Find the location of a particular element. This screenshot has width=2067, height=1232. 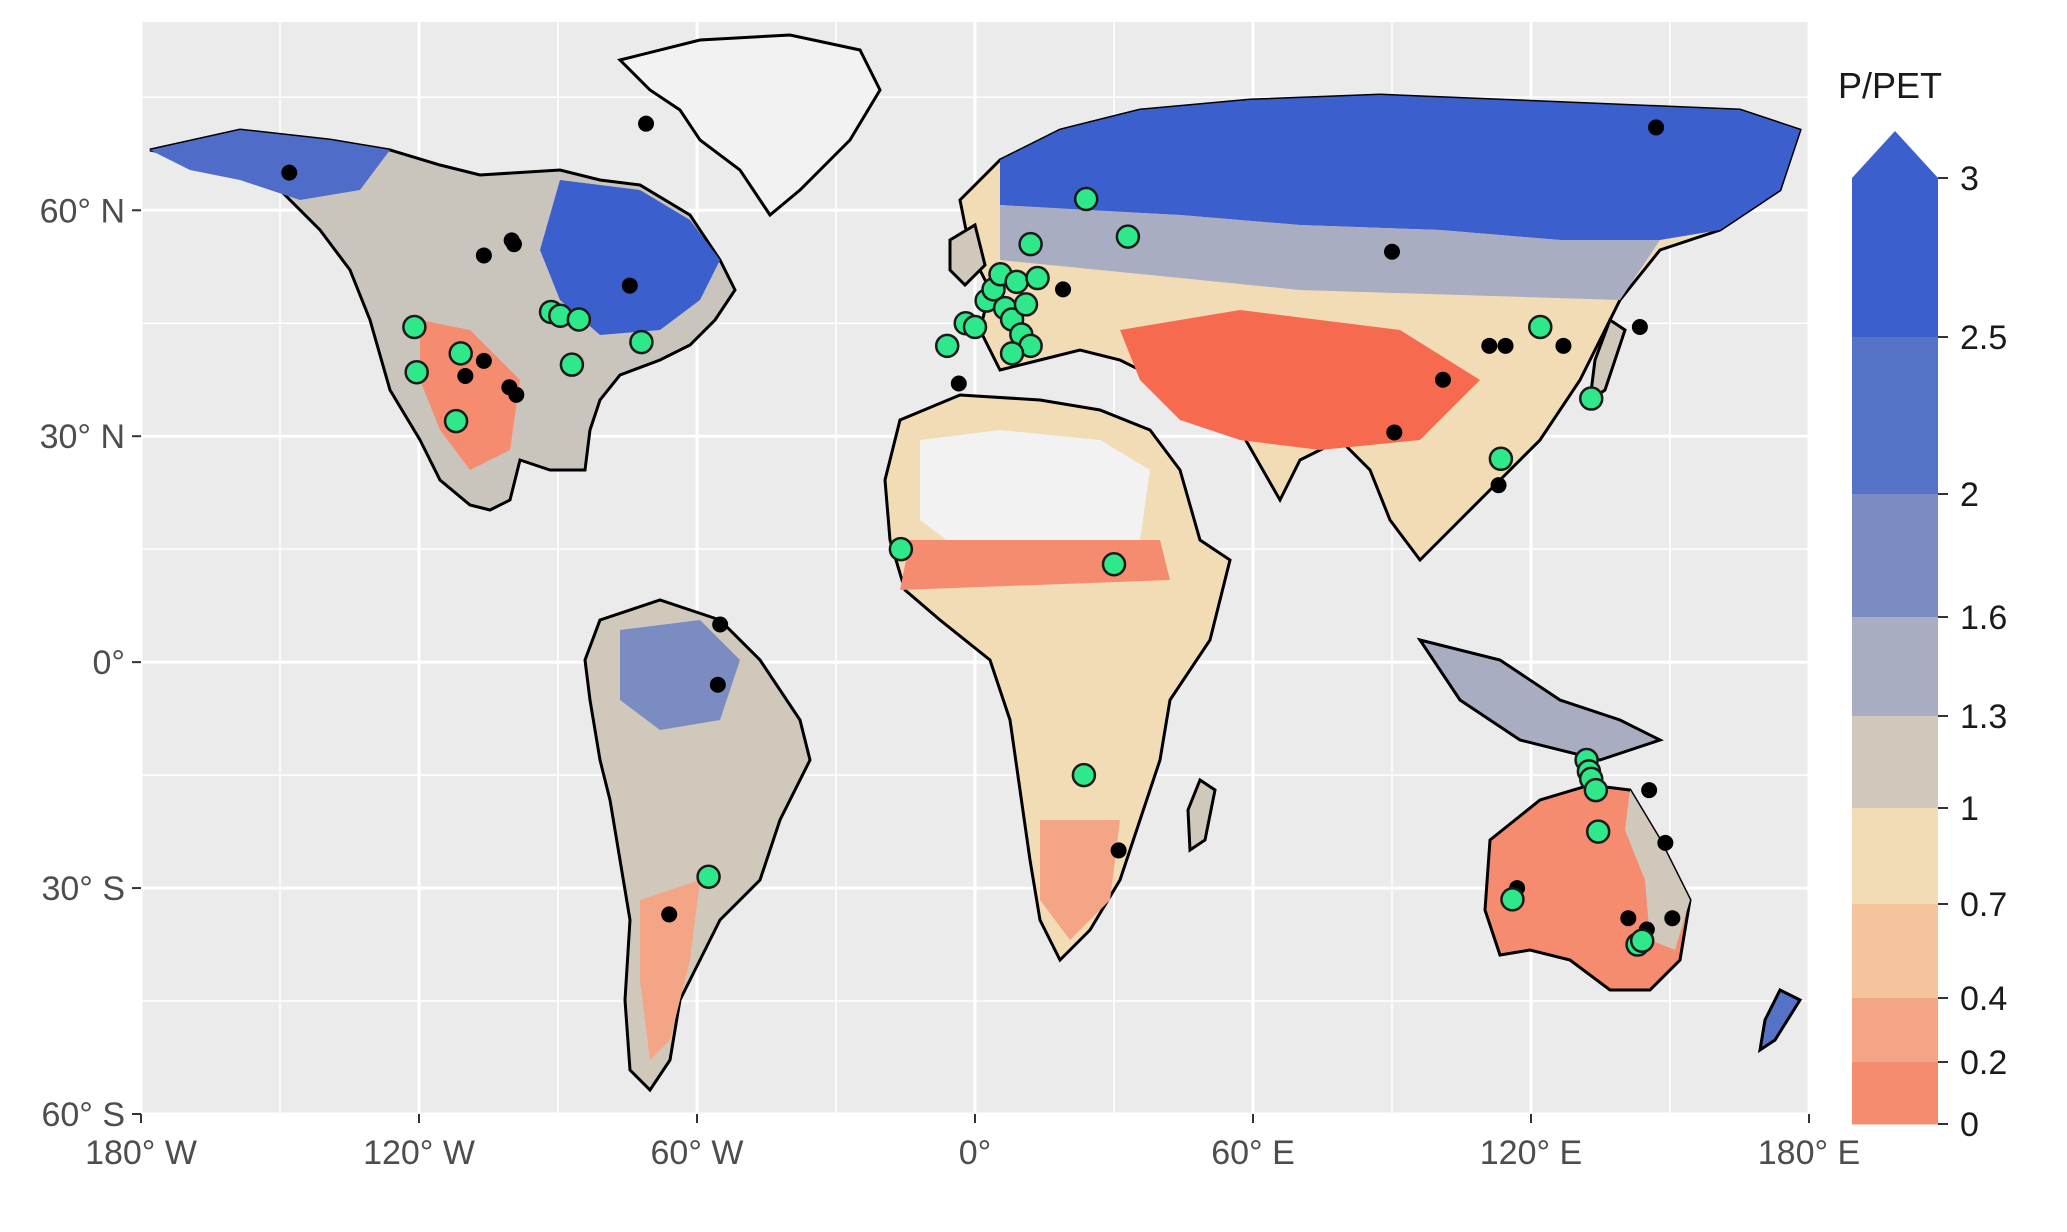

legend-label: 0.4 is located at coordinates (1983, 999).